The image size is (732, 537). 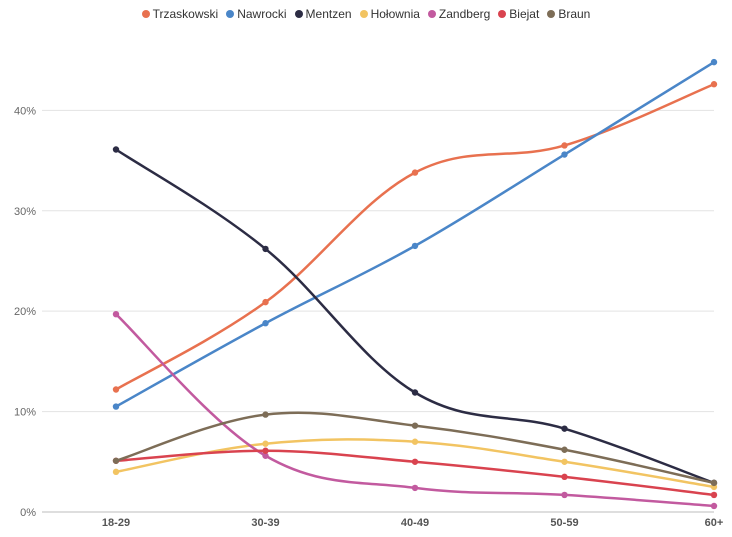 I want to click on x-tick-label: 18-29, so click(x=116, y=523).